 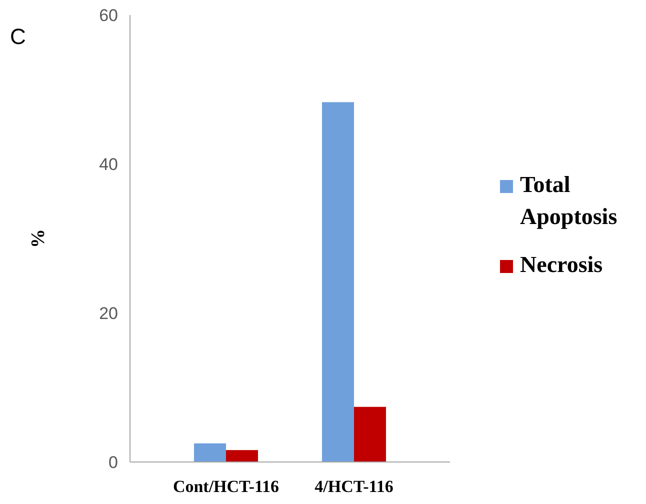 I want to click on y-tick-label: 60, so click(x=108, y=15).